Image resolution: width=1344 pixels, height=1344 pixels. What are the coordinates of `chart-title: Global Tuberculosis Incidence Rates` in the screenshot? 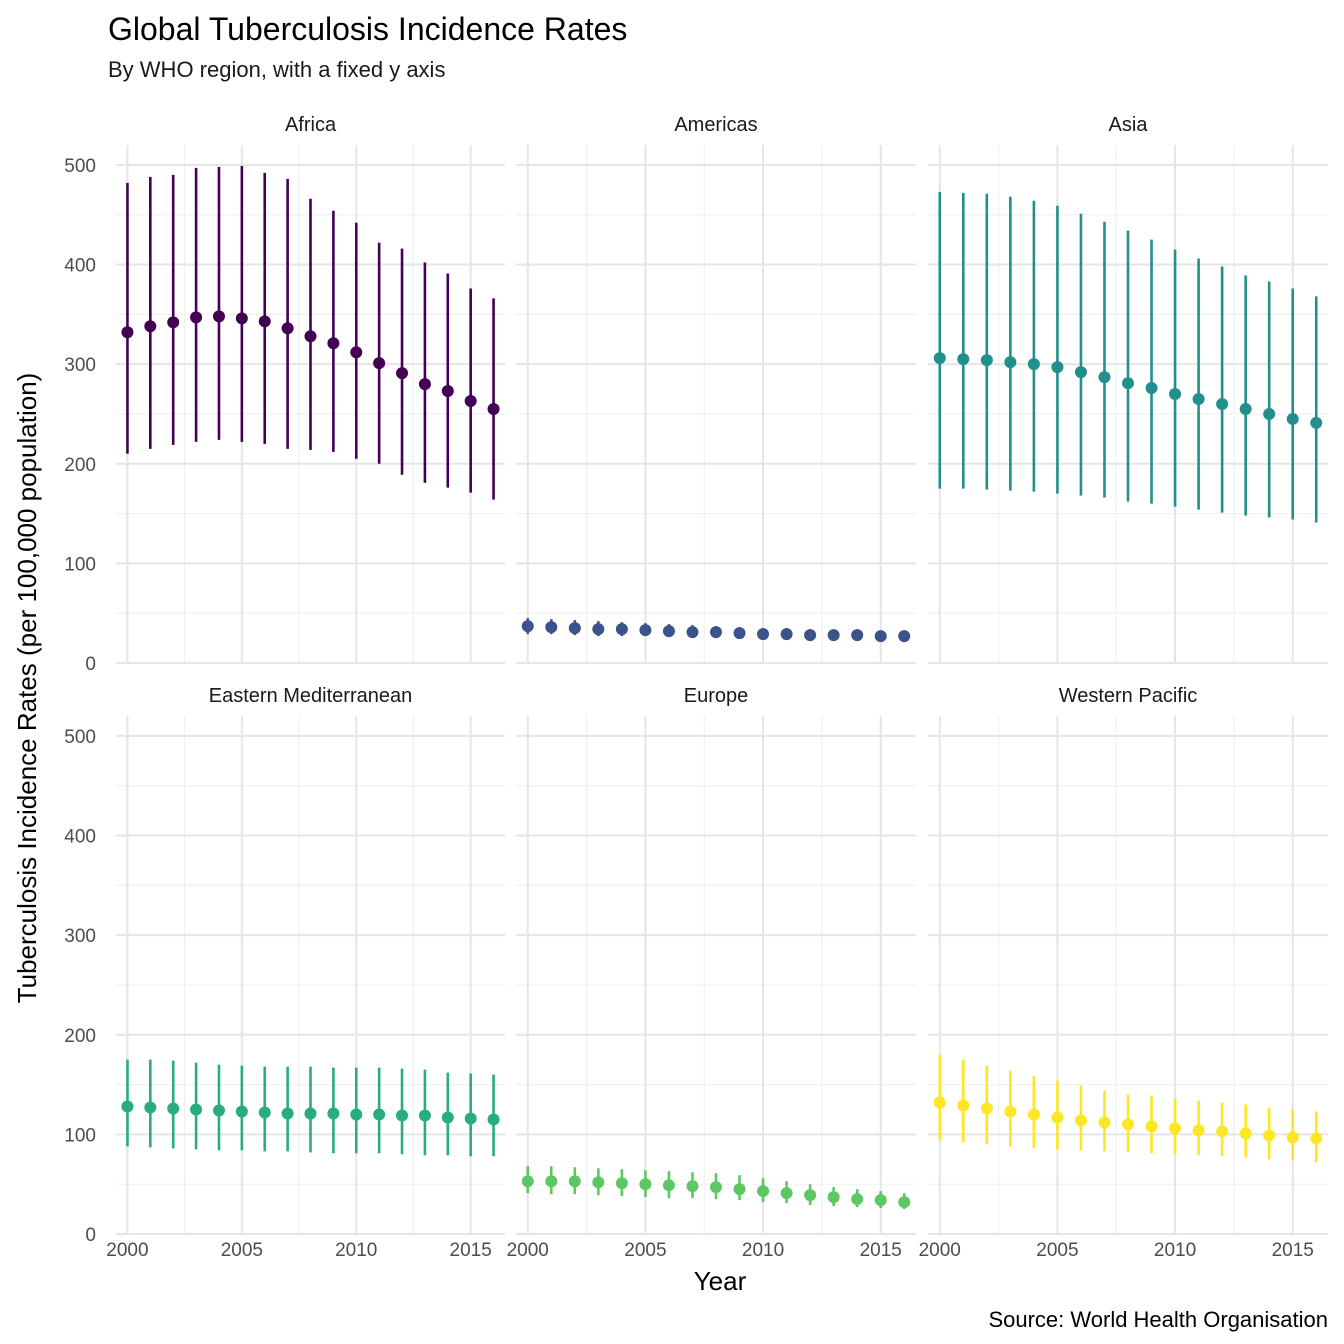 It's located at (367, 29).